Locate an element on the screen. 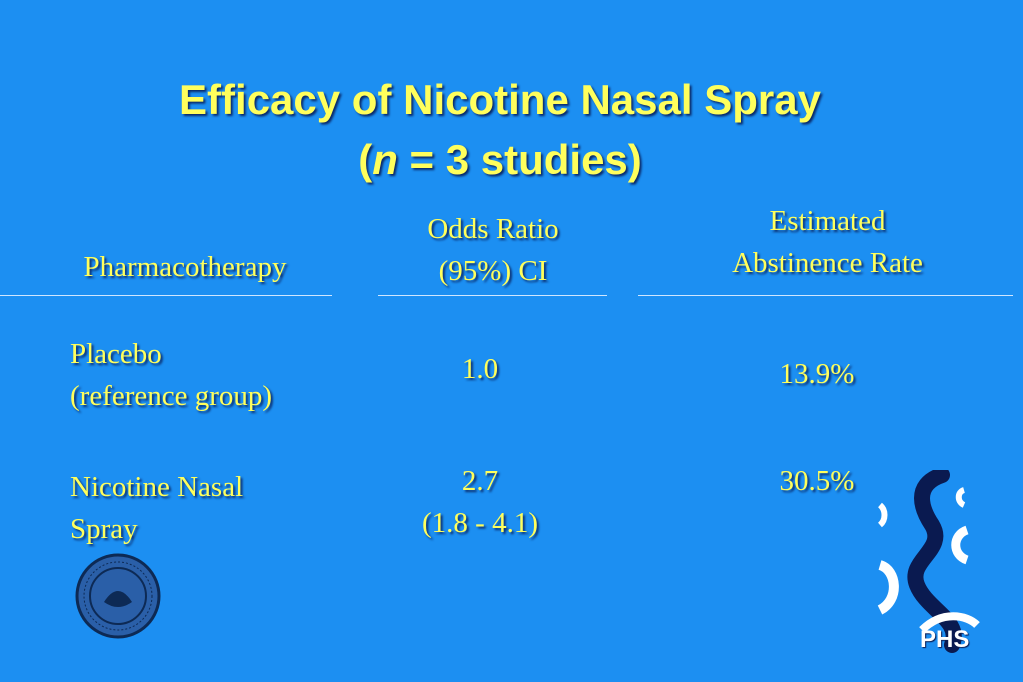  header-line: Odds Ratio is located at coordinates (493, 229).